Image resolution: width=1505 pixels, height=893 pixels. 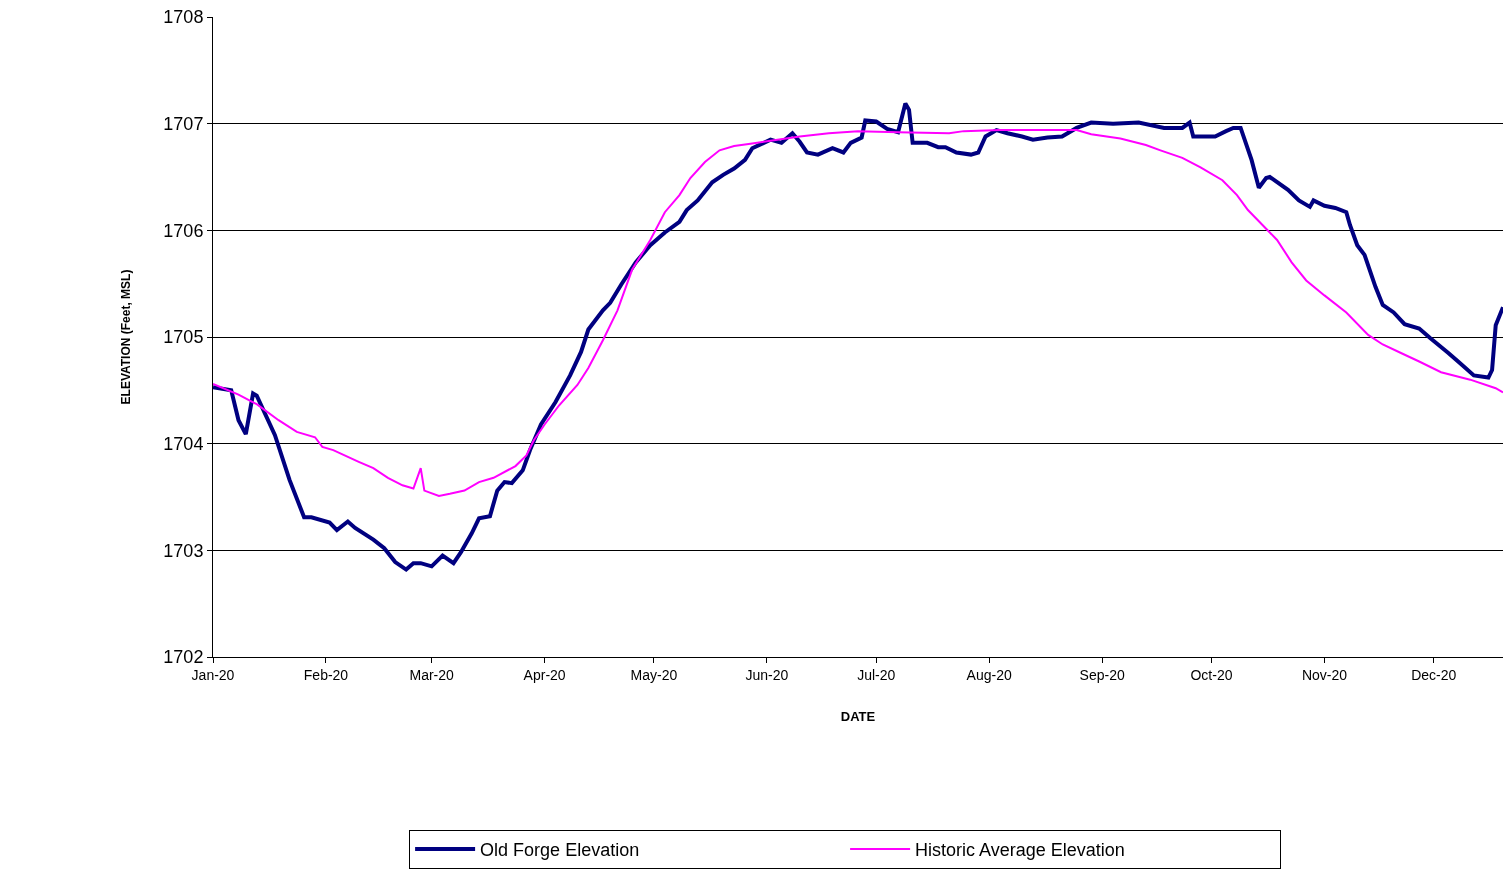 I want to click on legend-label: Historic Average Elevation, so click(x=1020, y=850).